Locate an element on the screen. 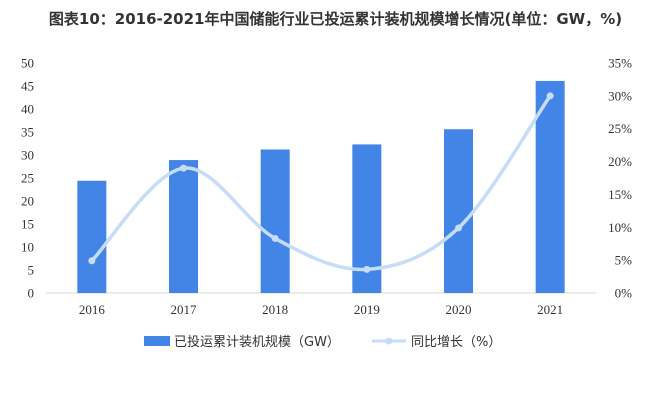 The image size is (671, 405). right-tick-label: 10% is located at coordinates (620, 227).